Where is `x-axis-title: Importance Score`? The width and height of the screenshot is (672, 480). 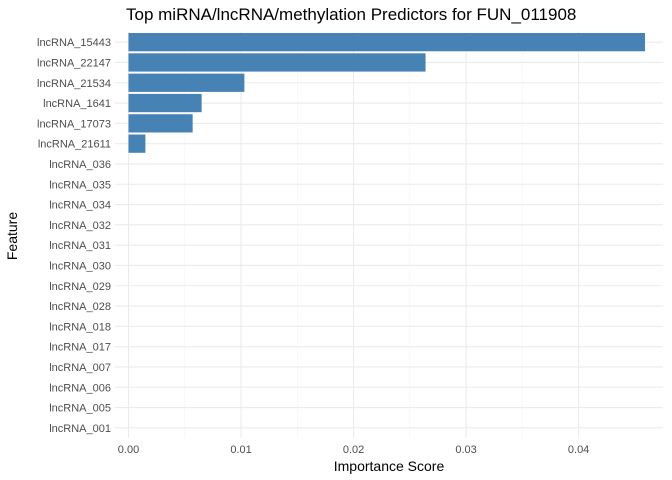
x-axis-title: Importance Score is located at coordinates (389, 466).